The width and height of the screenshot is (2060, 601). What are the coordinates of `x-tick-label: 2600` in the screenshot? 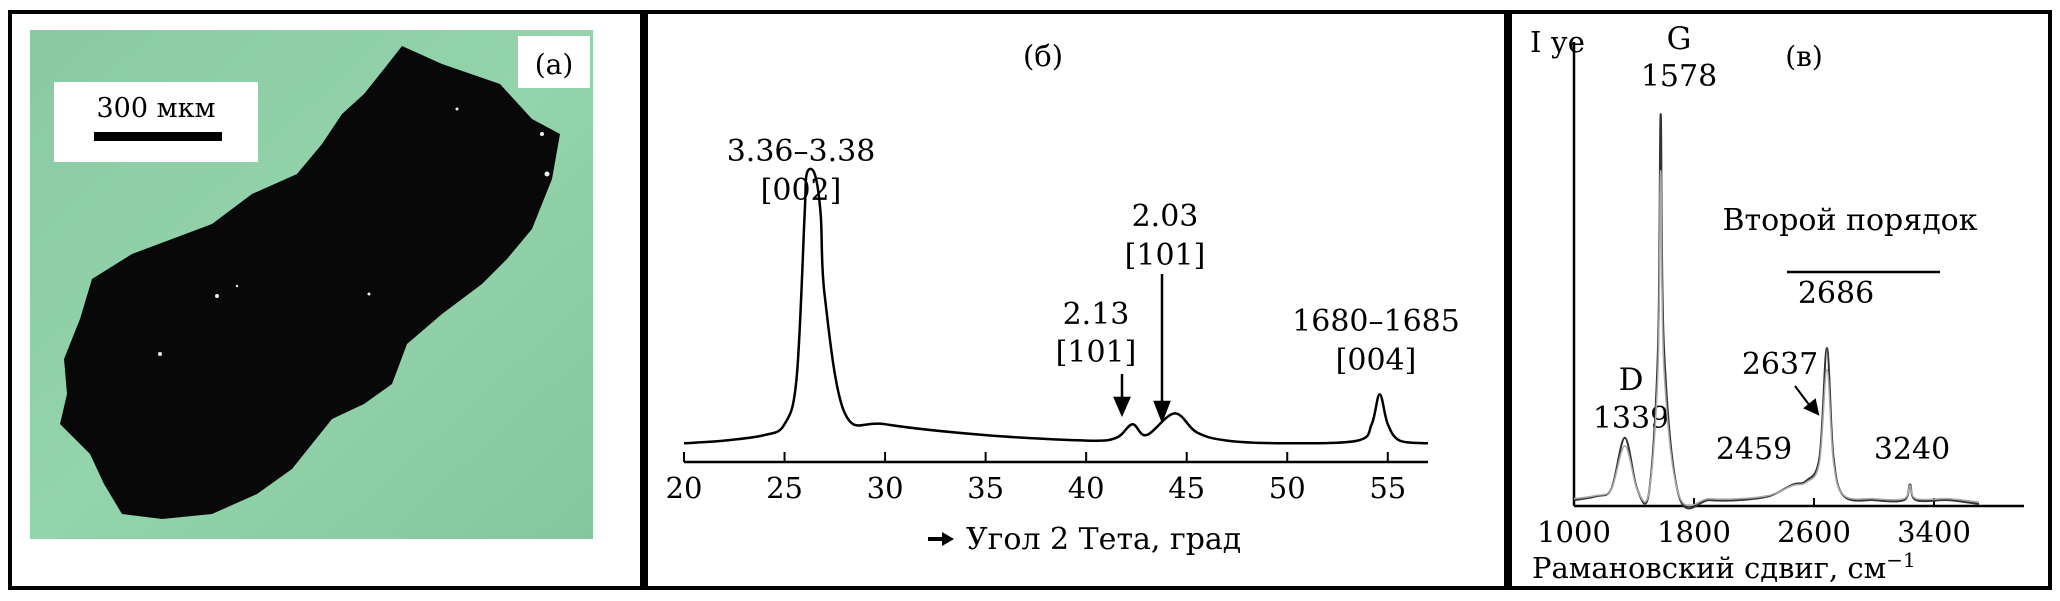 It's located at (1814, 532).